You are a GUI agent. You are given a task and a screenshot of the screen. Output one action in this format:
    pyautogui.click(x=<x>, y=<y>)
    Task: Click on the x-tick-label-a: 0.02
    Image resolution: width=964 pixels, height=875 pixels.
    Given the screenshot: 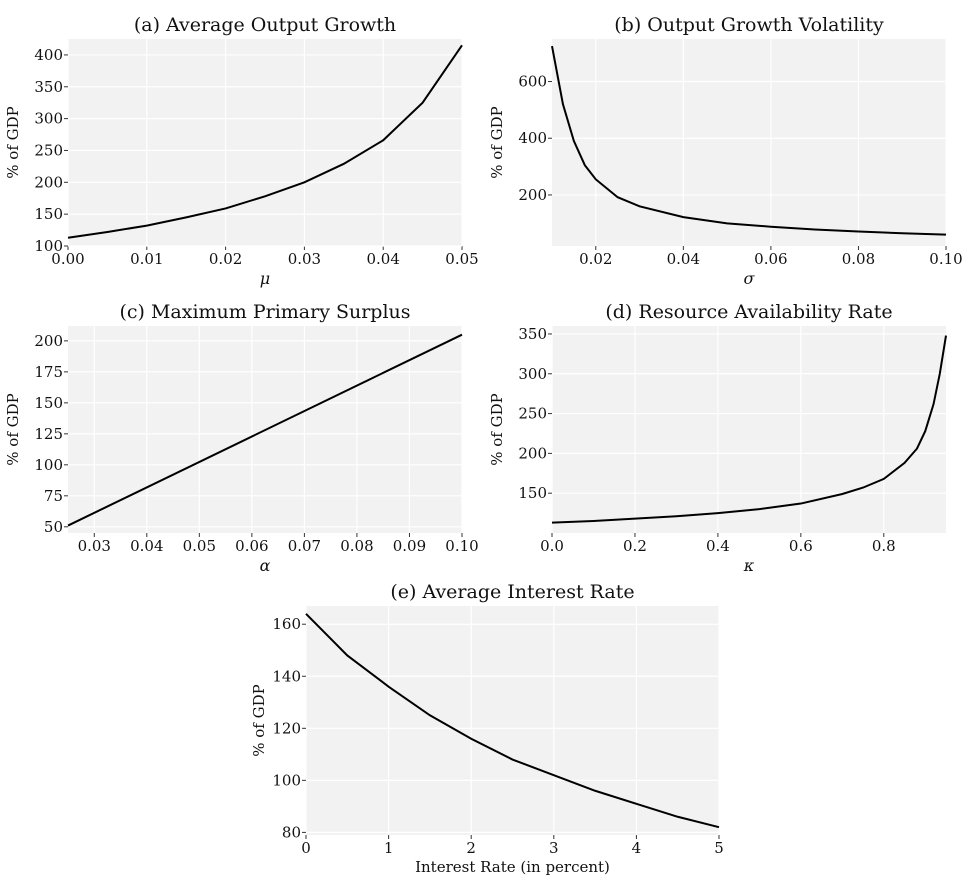 What is the action you would take?
    pyautogui.click(x=225, y=259)
    